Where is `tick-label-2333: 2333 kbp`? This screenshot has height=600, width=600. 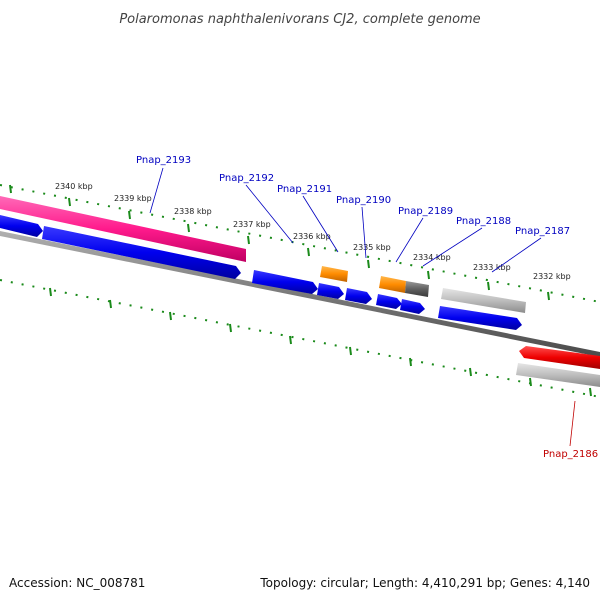 tick-label-2333: 2333 kbp is located at coordinates (492, 267).